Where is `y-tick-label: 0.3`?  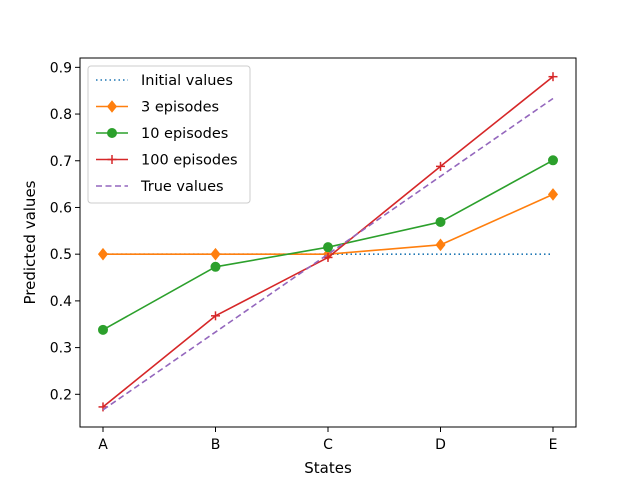
y-tick-label: 0.3 is located at coordinates (61, 349).